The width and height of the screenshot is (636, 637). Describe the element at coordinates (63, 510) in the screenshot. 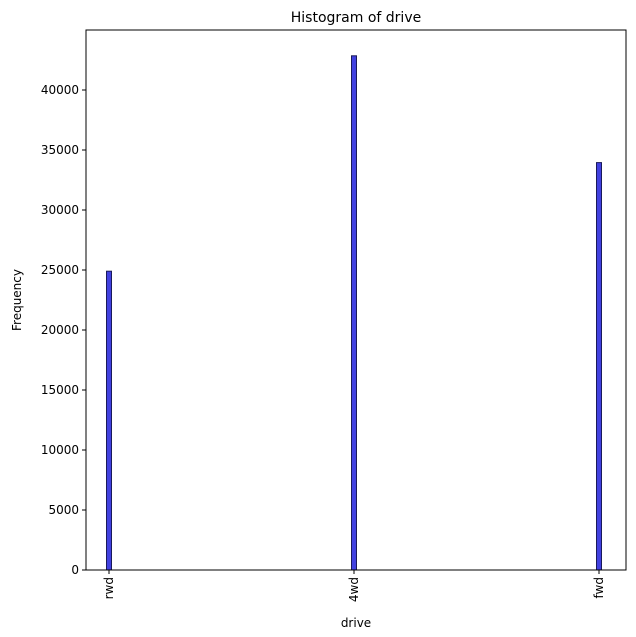

I see `y-tick-label: 5000` at that location.